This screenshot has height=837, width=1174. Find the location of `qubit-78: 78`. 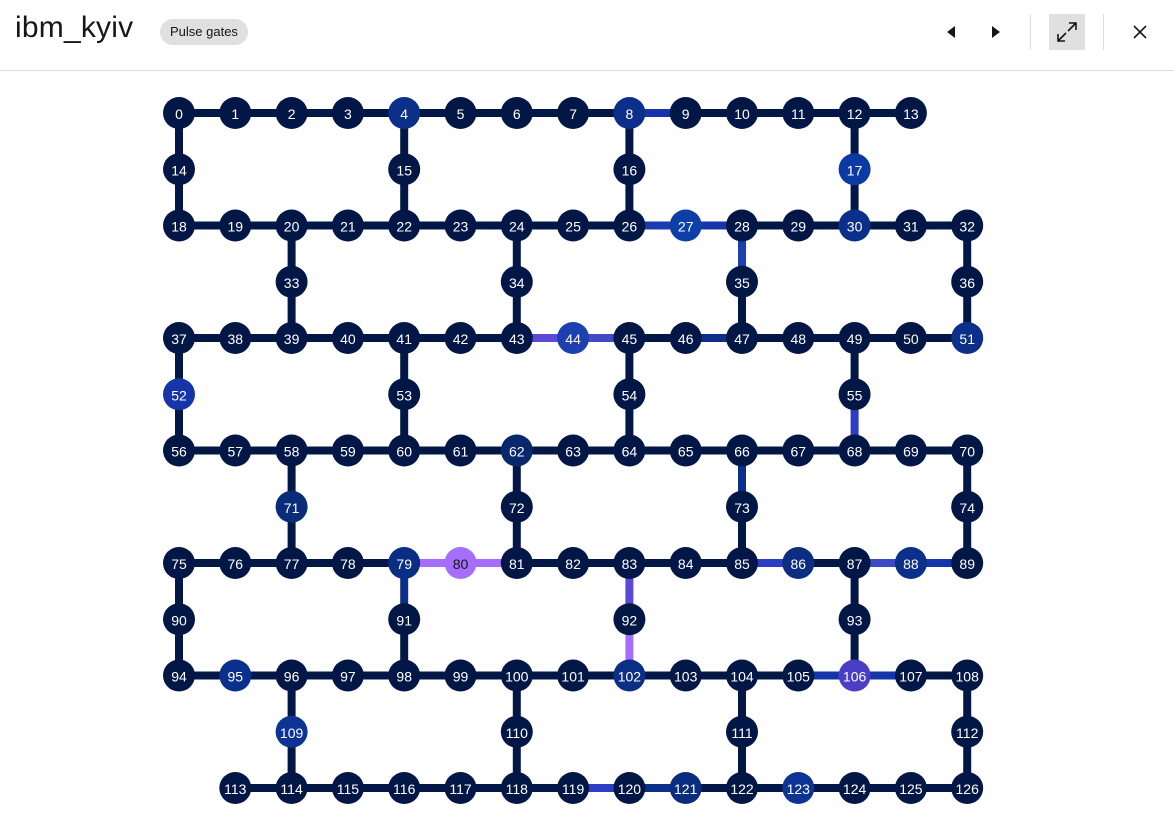

qubit-78: 78 is located at coordinates (347, 563).